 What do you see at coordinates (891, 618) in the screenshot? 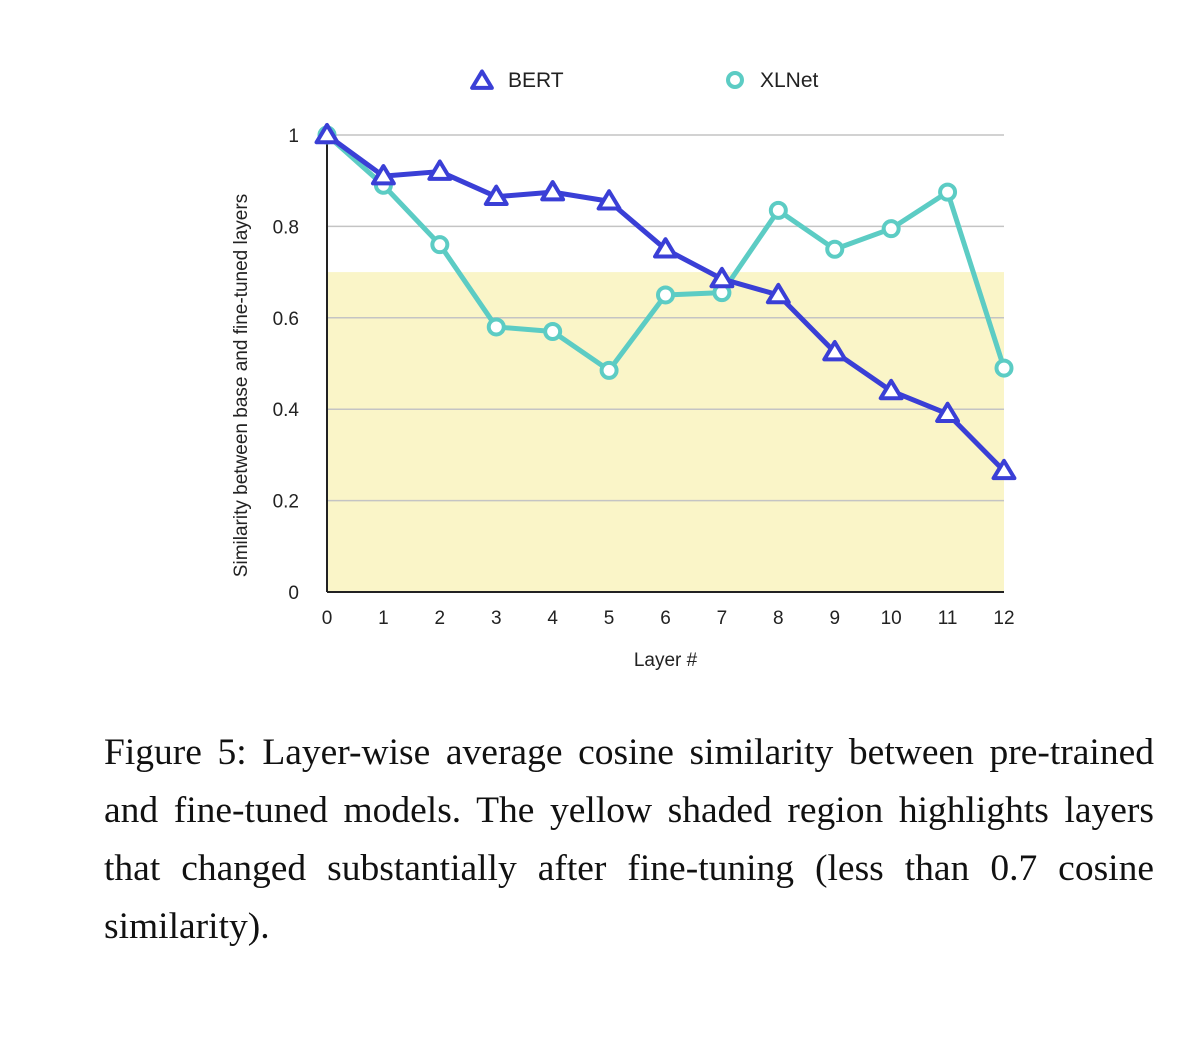
I see `x-tick-label: 10` at bounding box center [891, 618].